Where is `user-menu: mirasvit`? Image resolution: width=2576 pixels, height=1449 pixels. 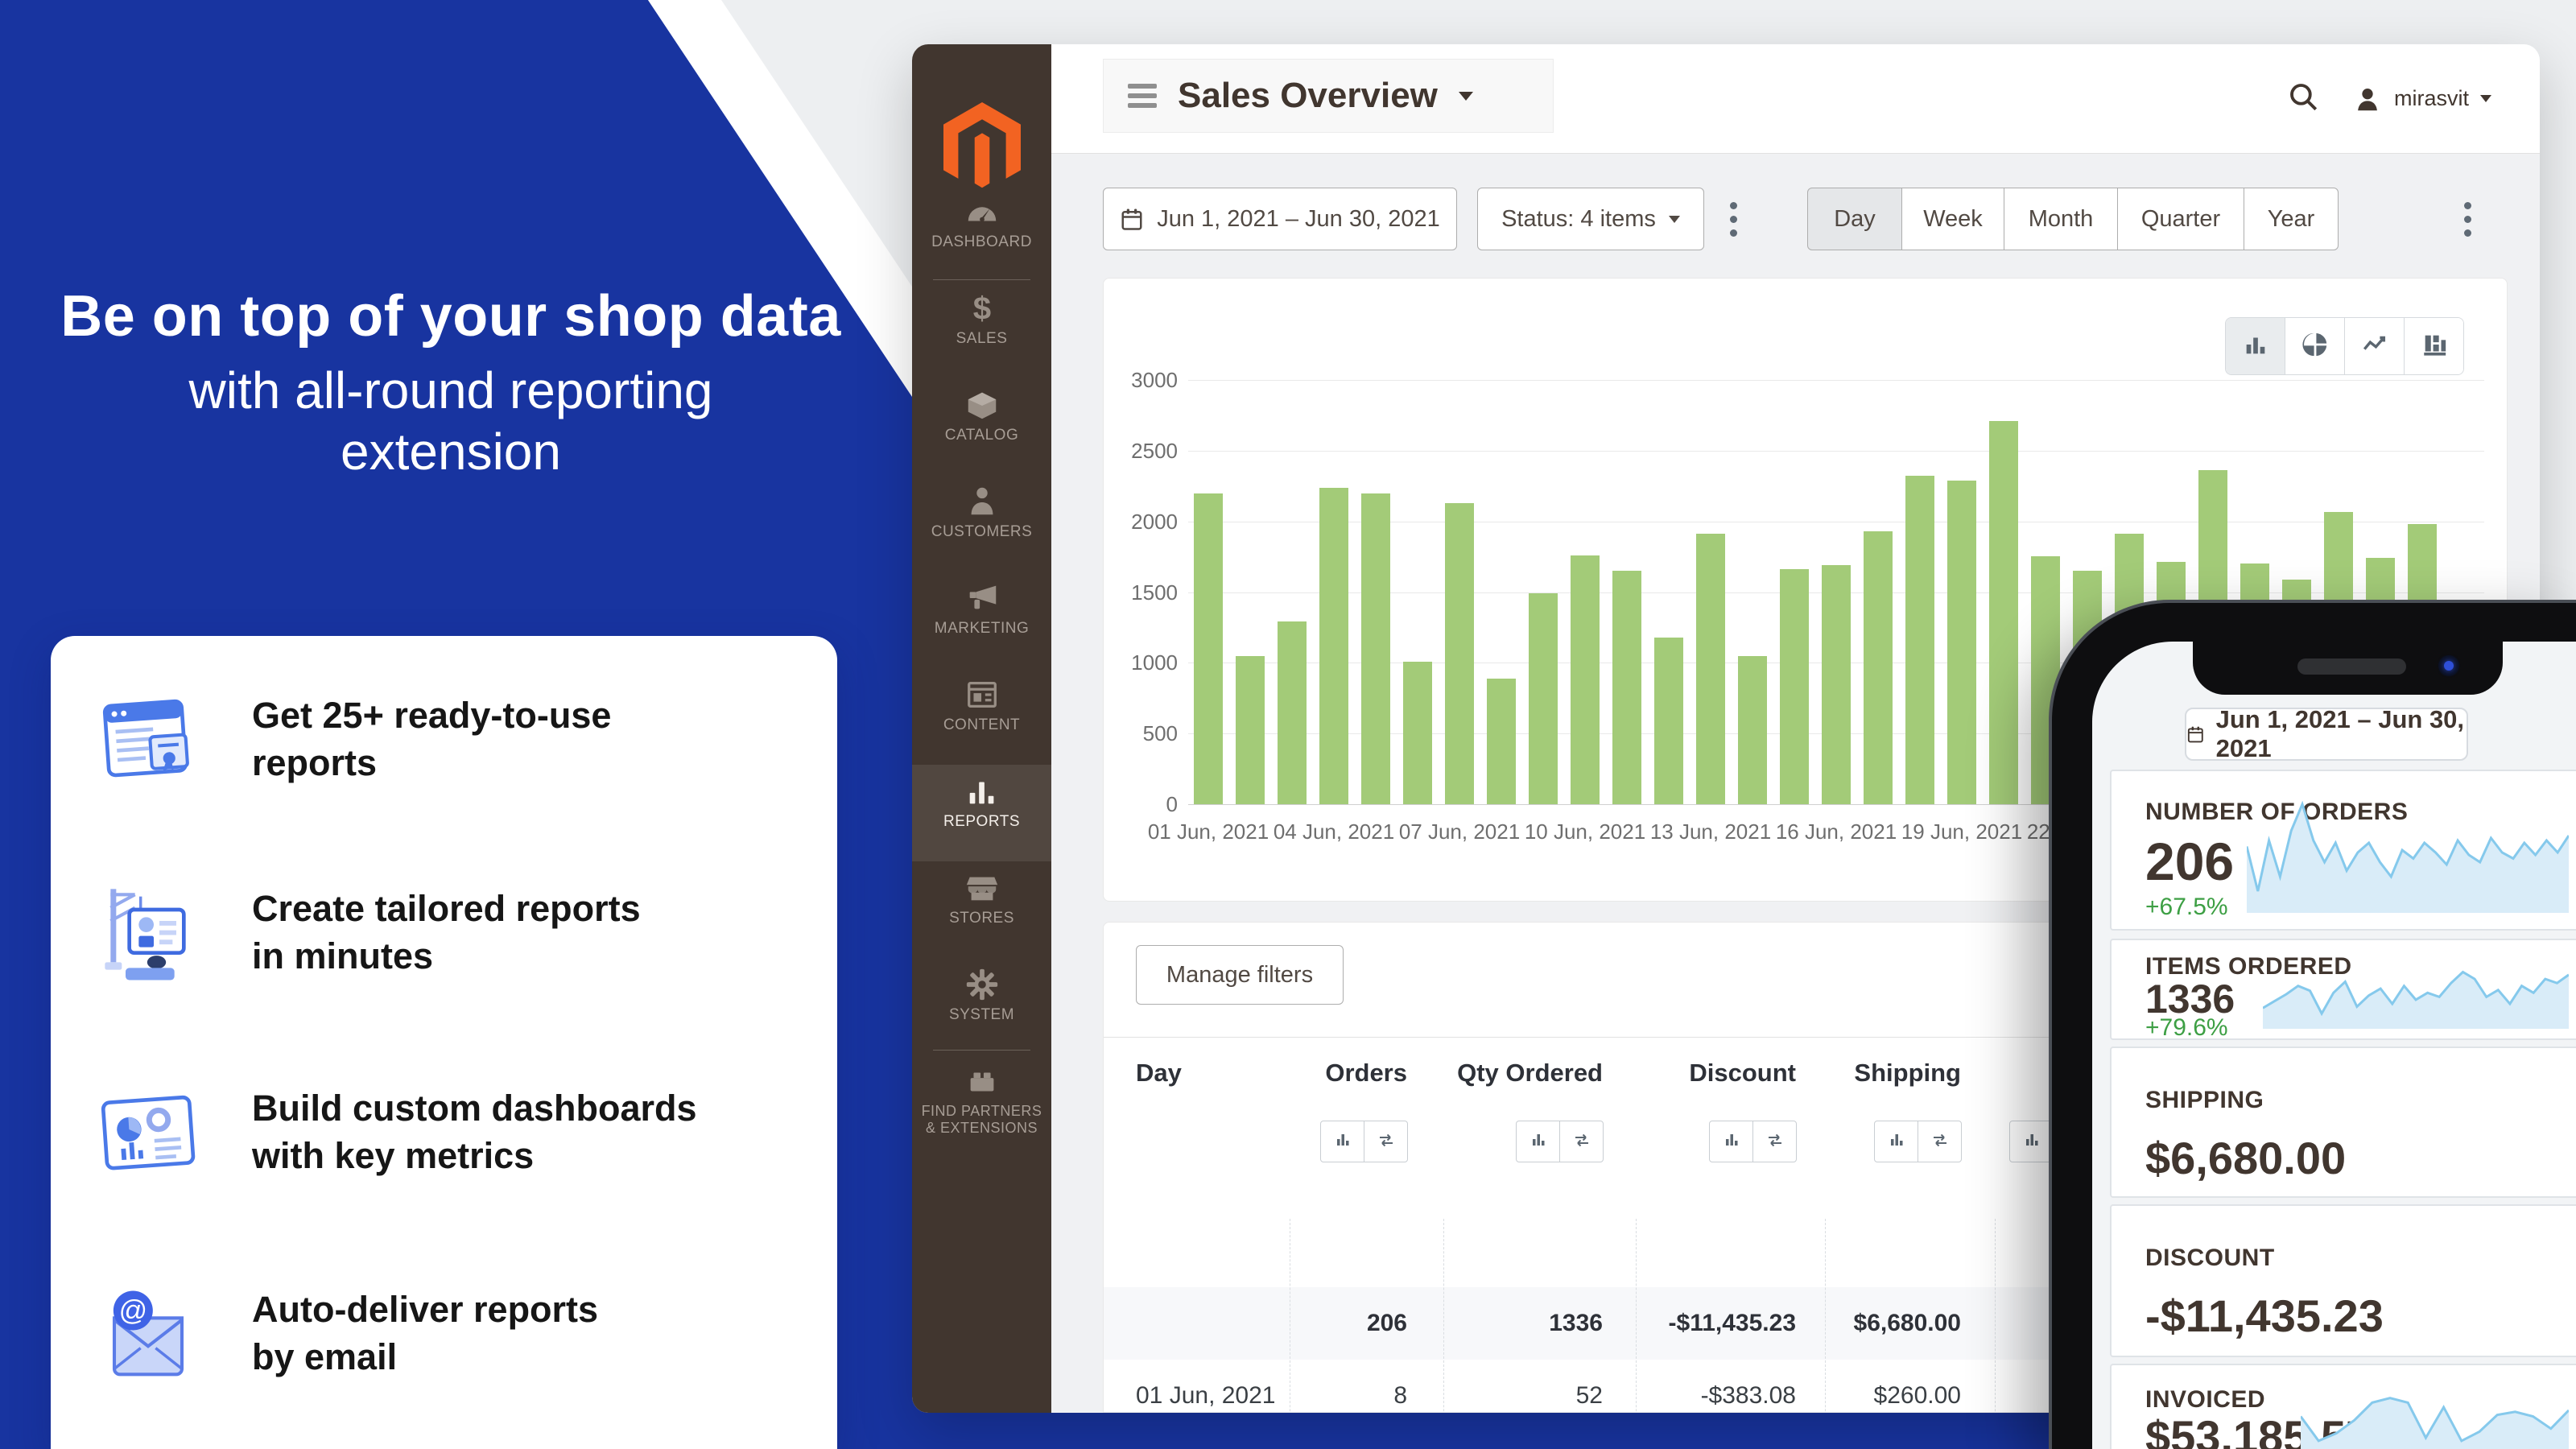
user-menu: mirasvit is located at coordinates (2421, 99).